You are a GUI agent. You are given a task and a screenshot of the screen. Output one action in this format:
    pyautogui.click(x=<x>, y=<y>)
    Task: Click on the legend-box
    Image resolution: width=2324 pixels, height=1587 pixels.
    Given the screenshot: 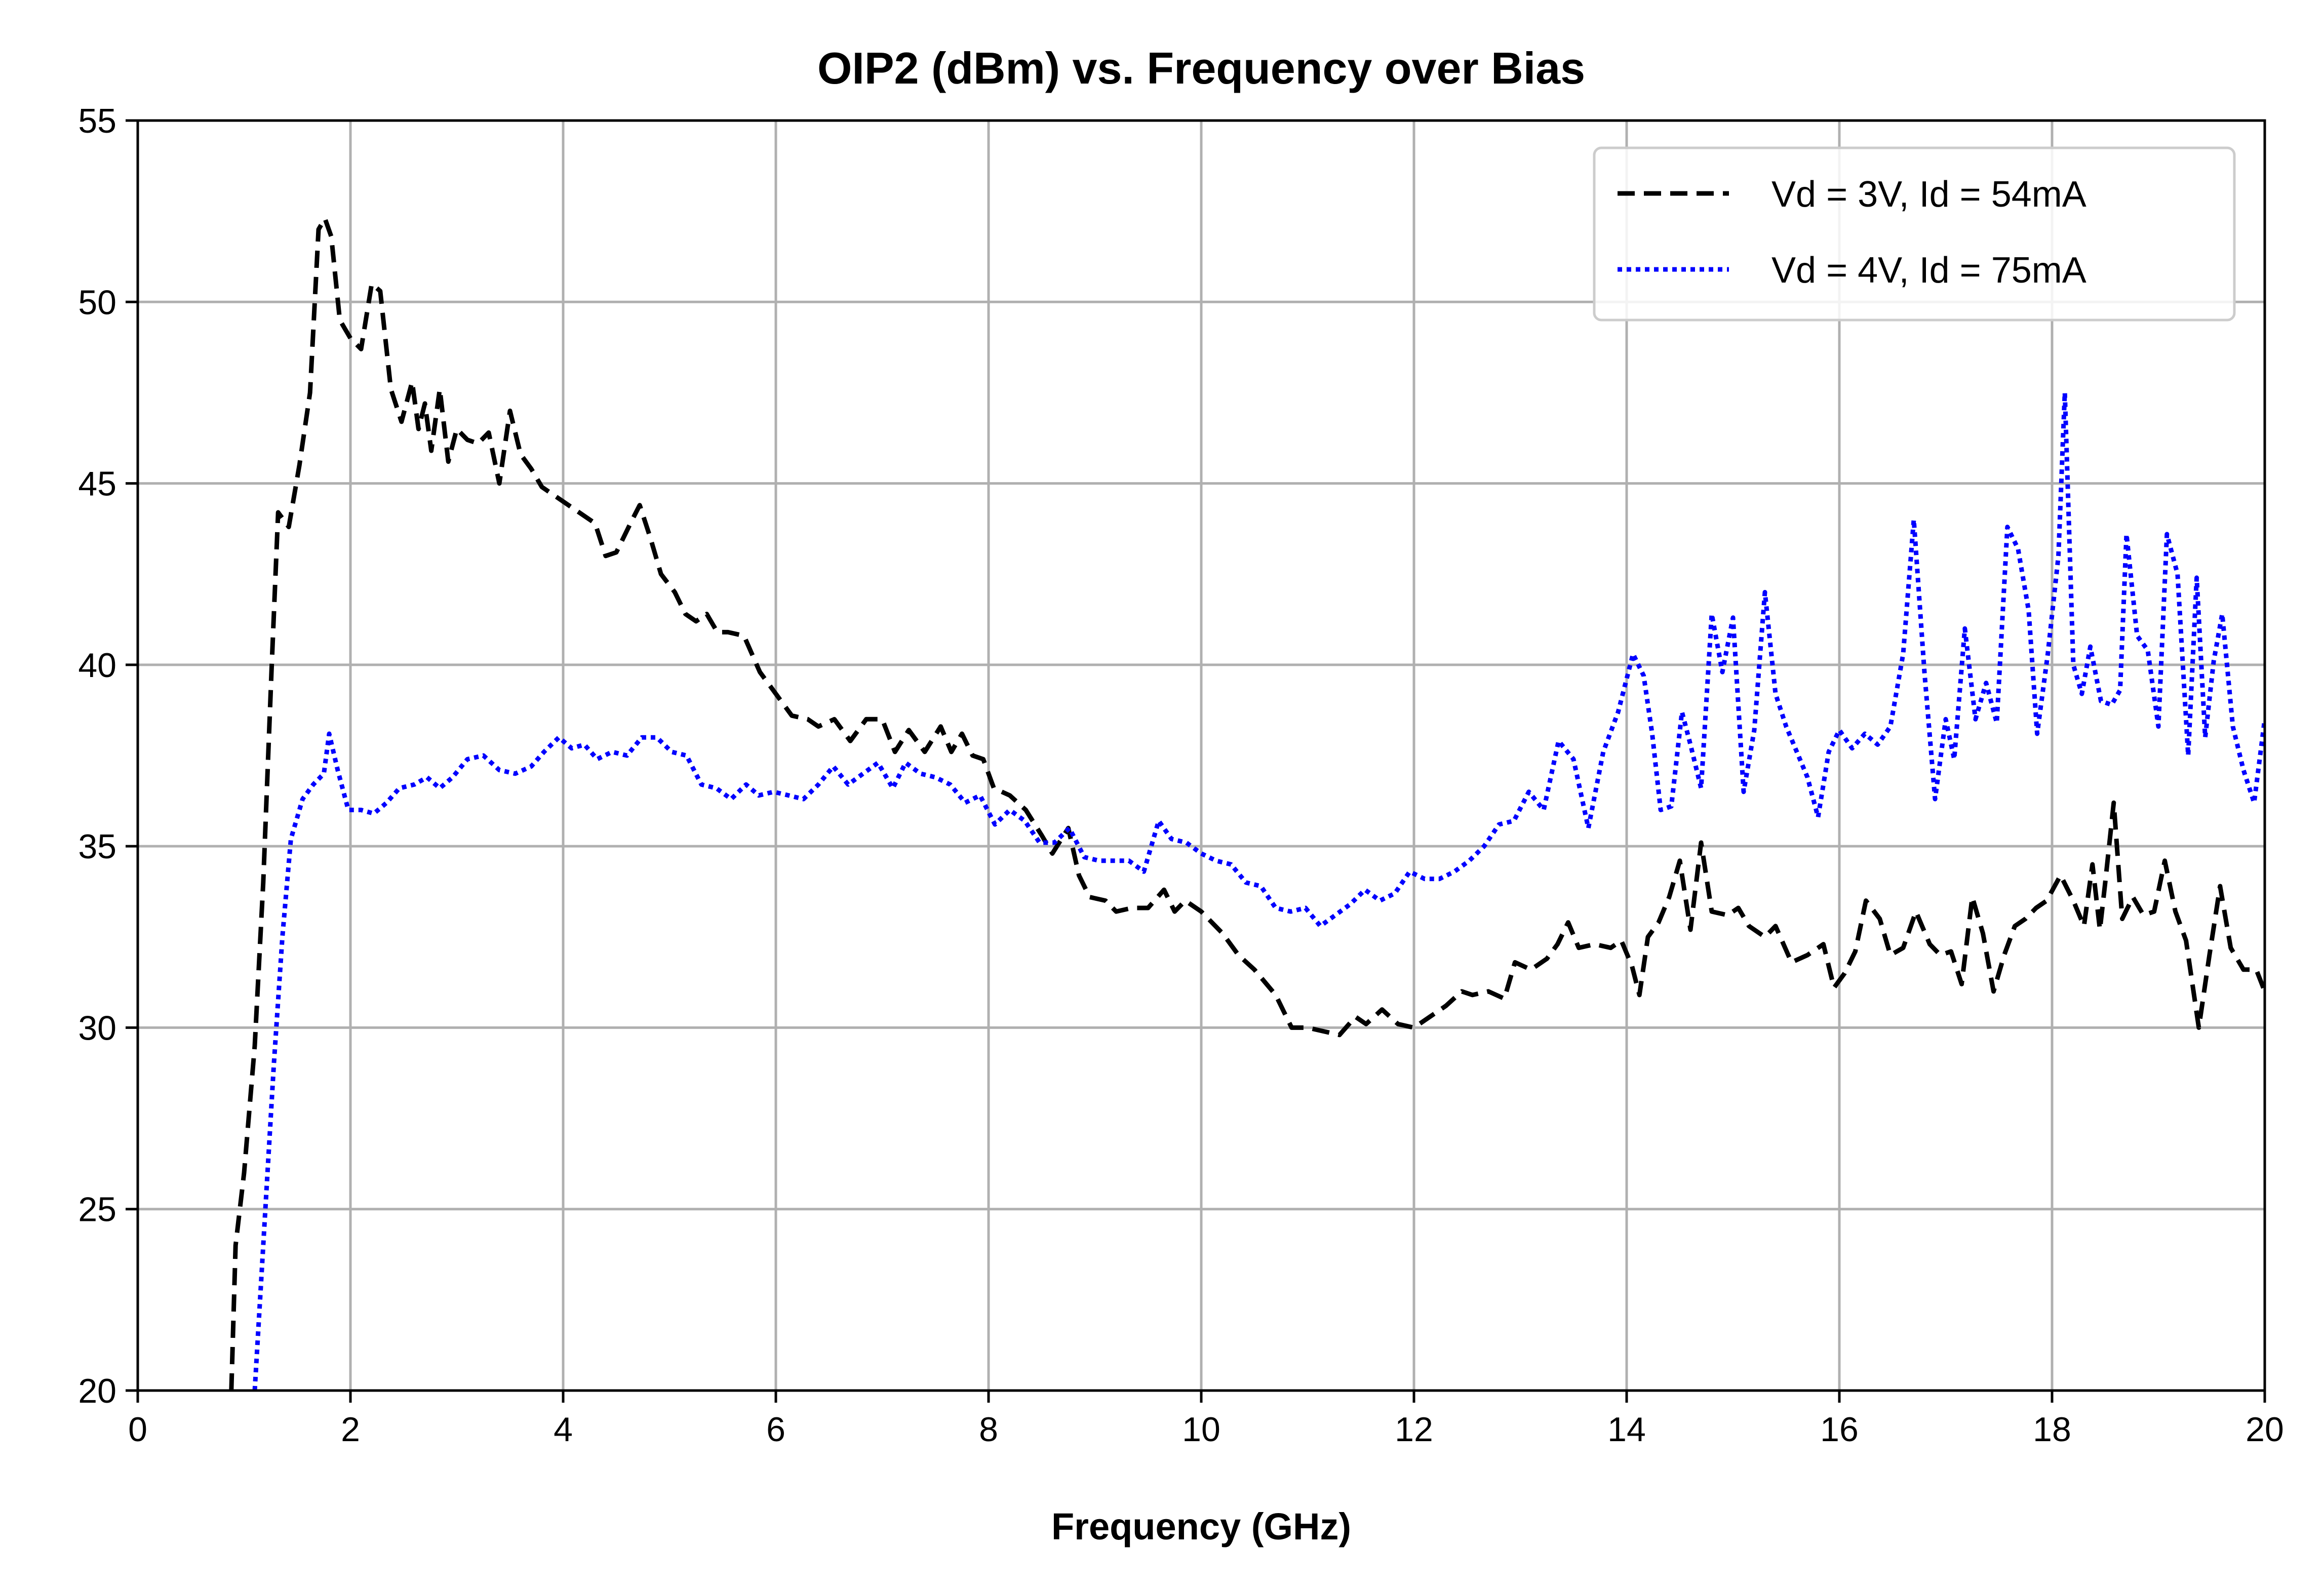 What is the action you would take?
    pyautogui.click(x=1914, y=234)
    